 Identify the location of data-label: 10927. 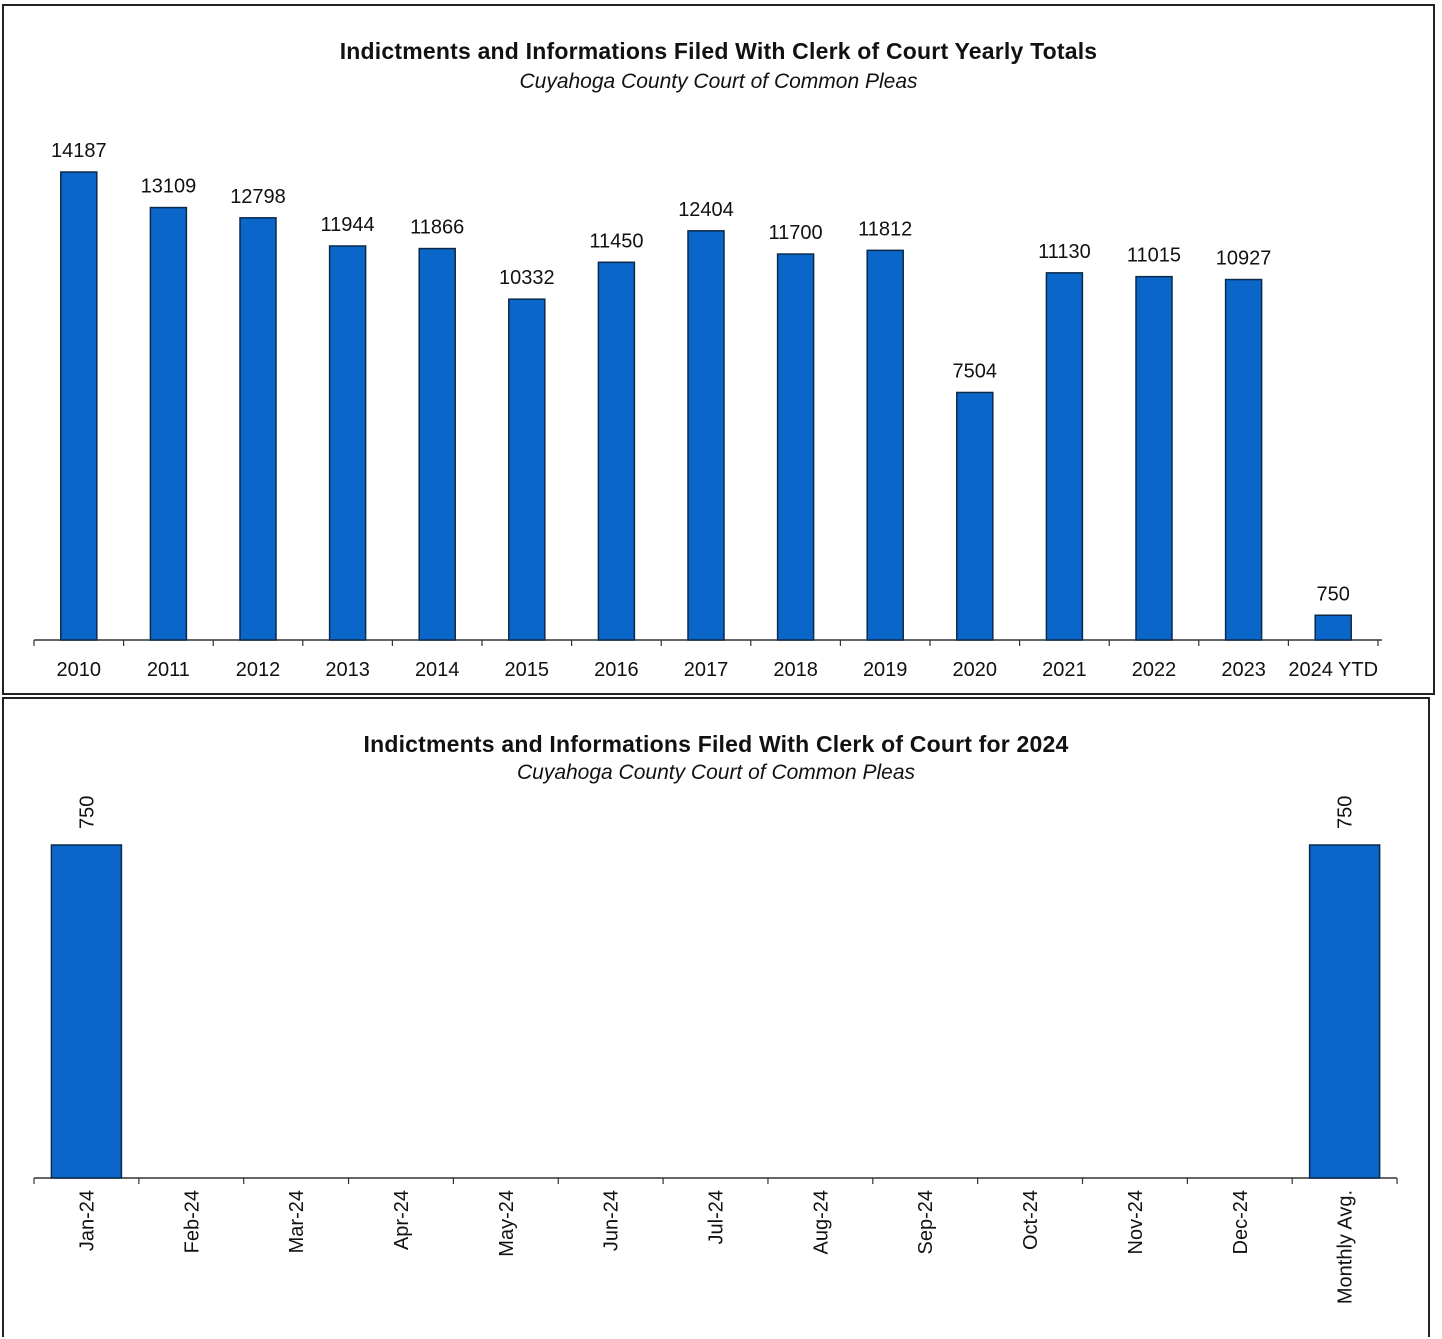
(1244, 259).